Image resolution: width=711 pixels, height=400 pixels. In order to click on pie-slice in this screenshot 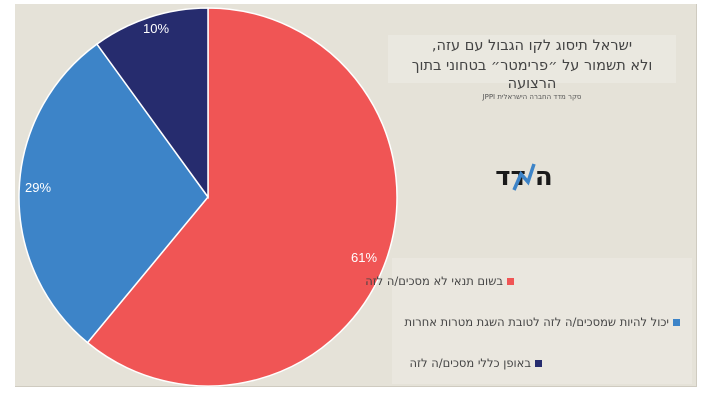, I will do `click(152, 103)`.